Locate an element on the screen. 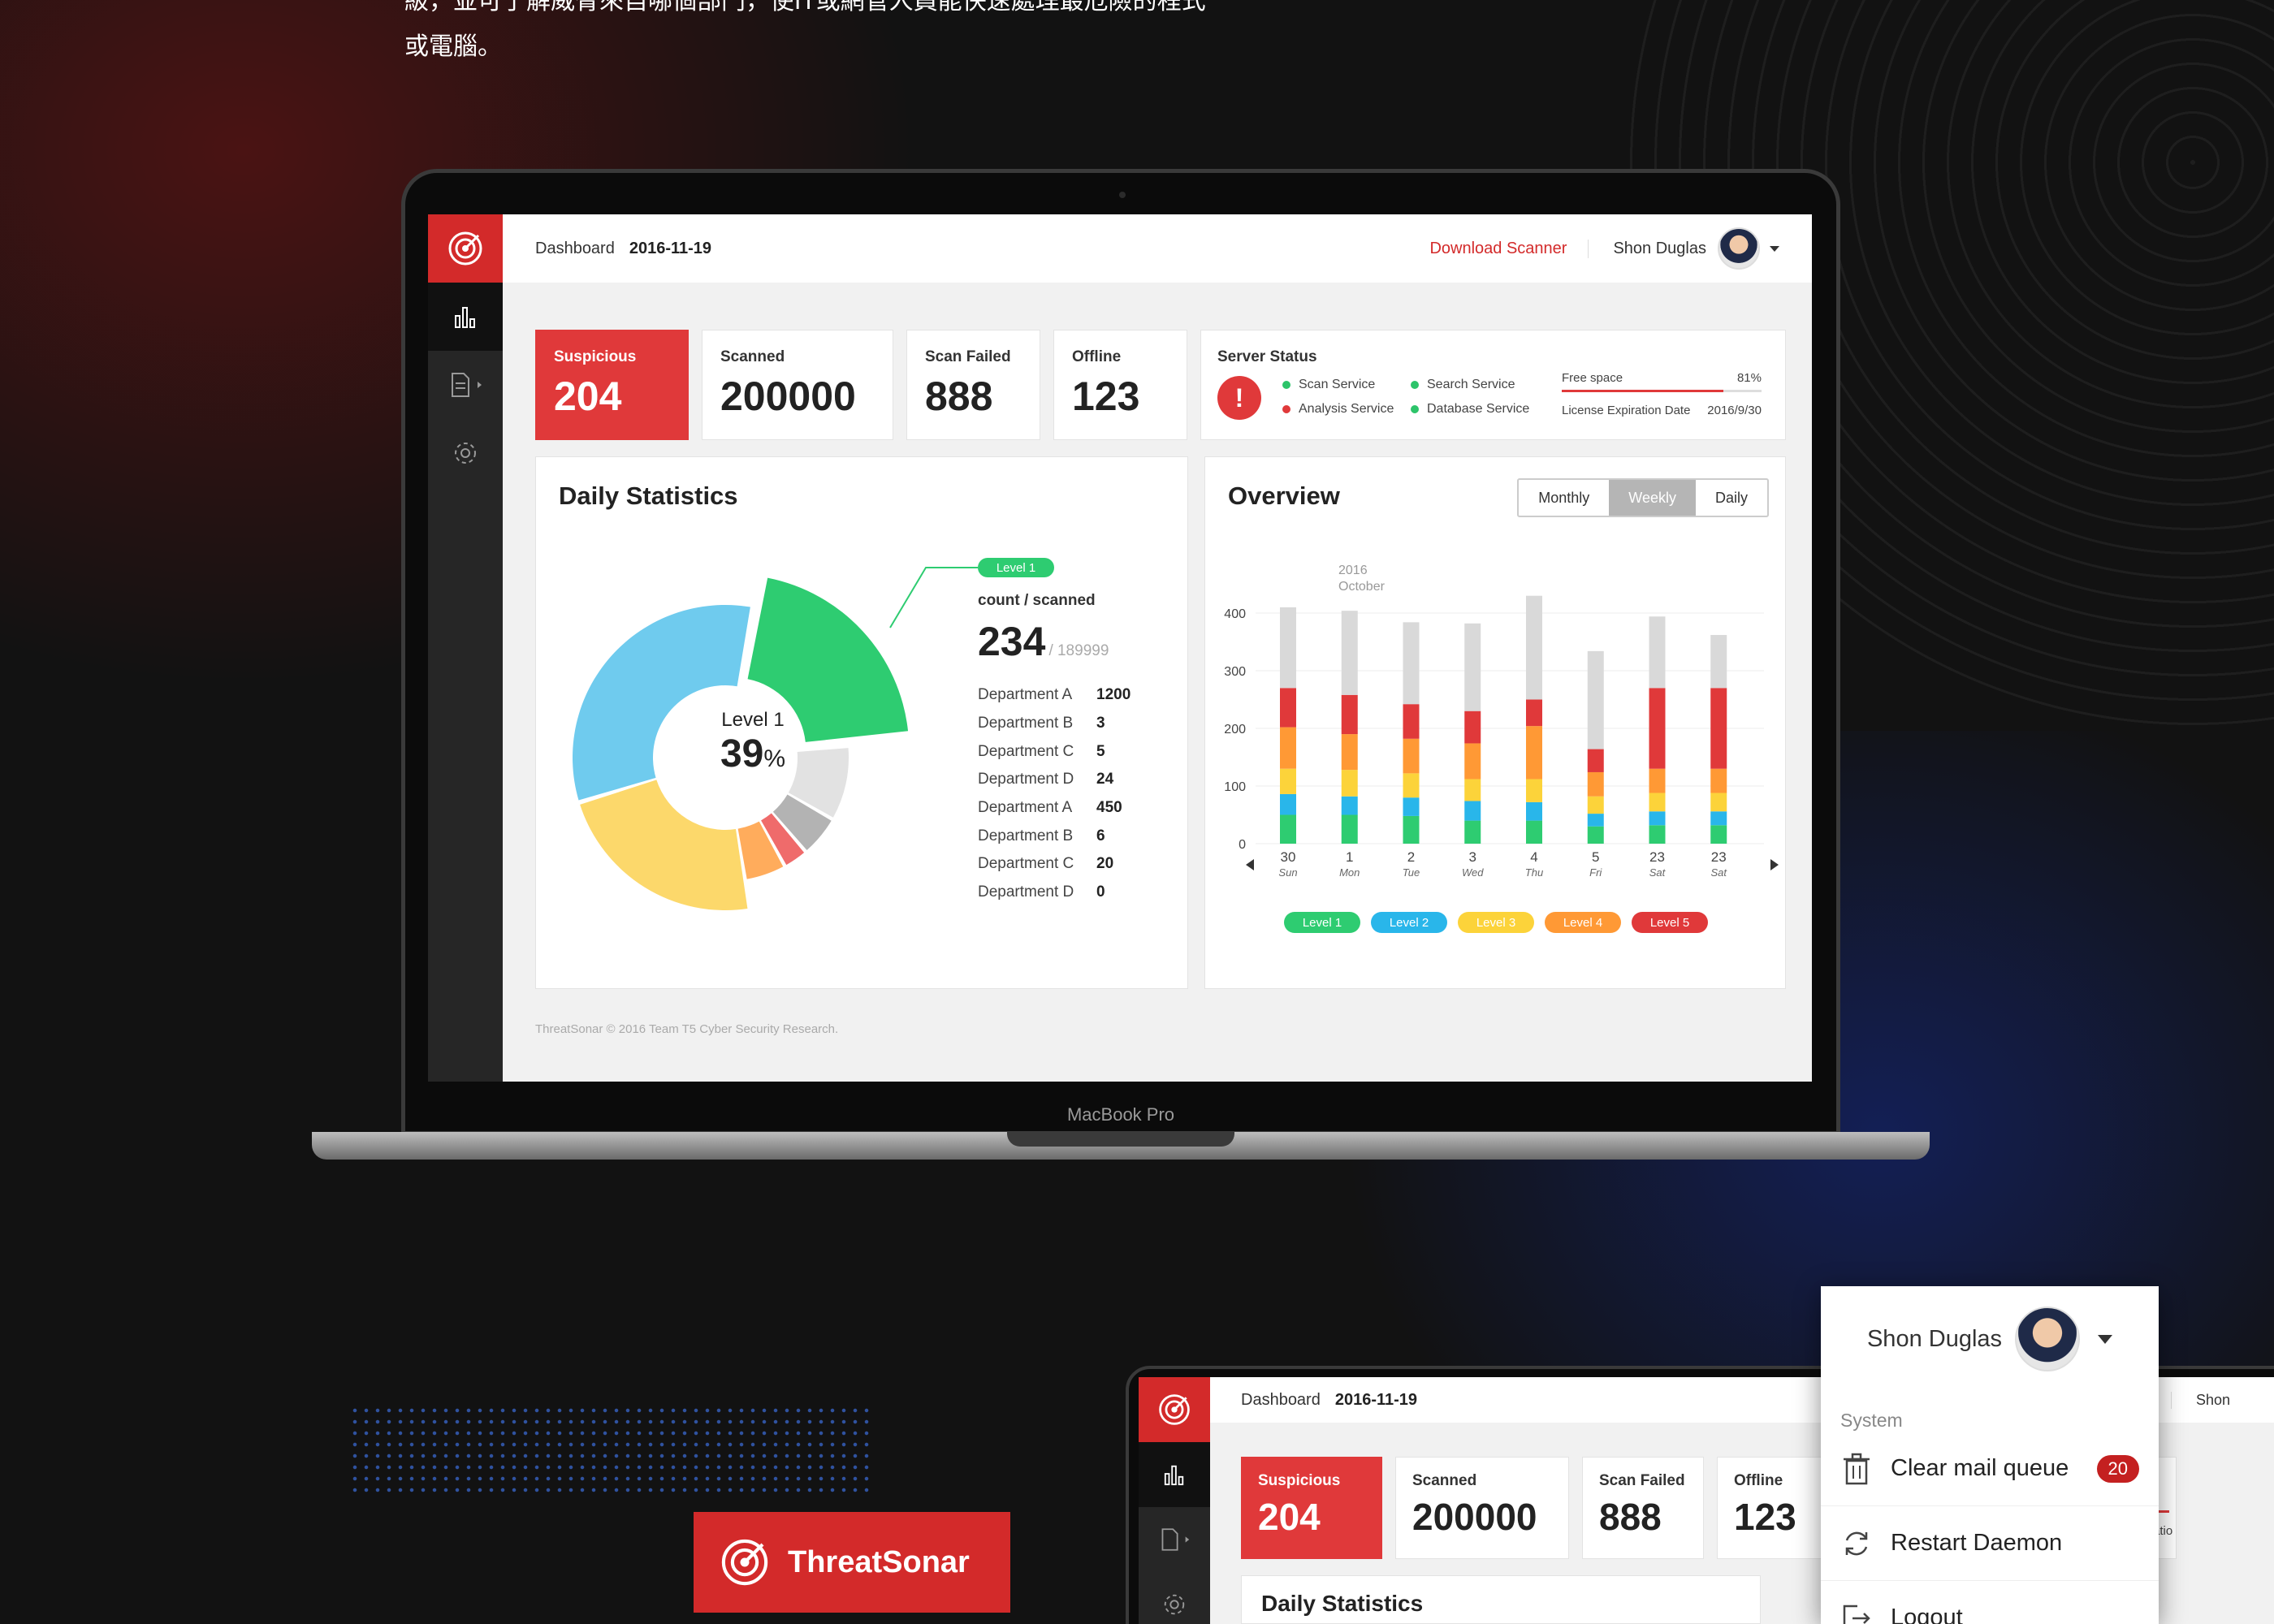 The width and height of the screenshot is (2274, 1624). alert-icon: ! is located at coordinates (1239, 398).